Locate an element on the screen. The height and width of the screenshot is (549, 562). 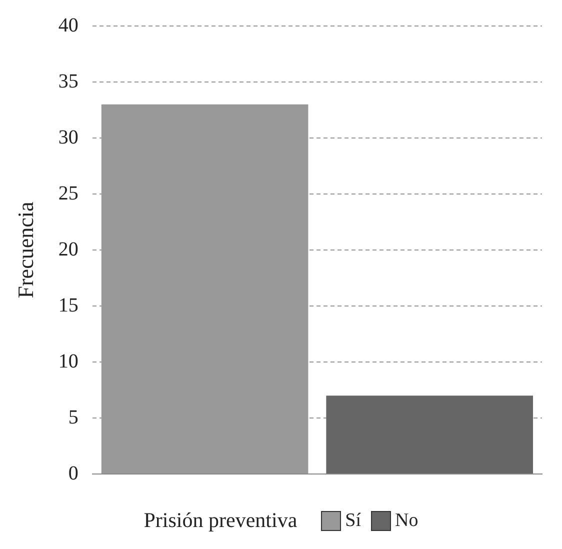
y-axis-title: Frecuencia is located at coordinates (25, 250).